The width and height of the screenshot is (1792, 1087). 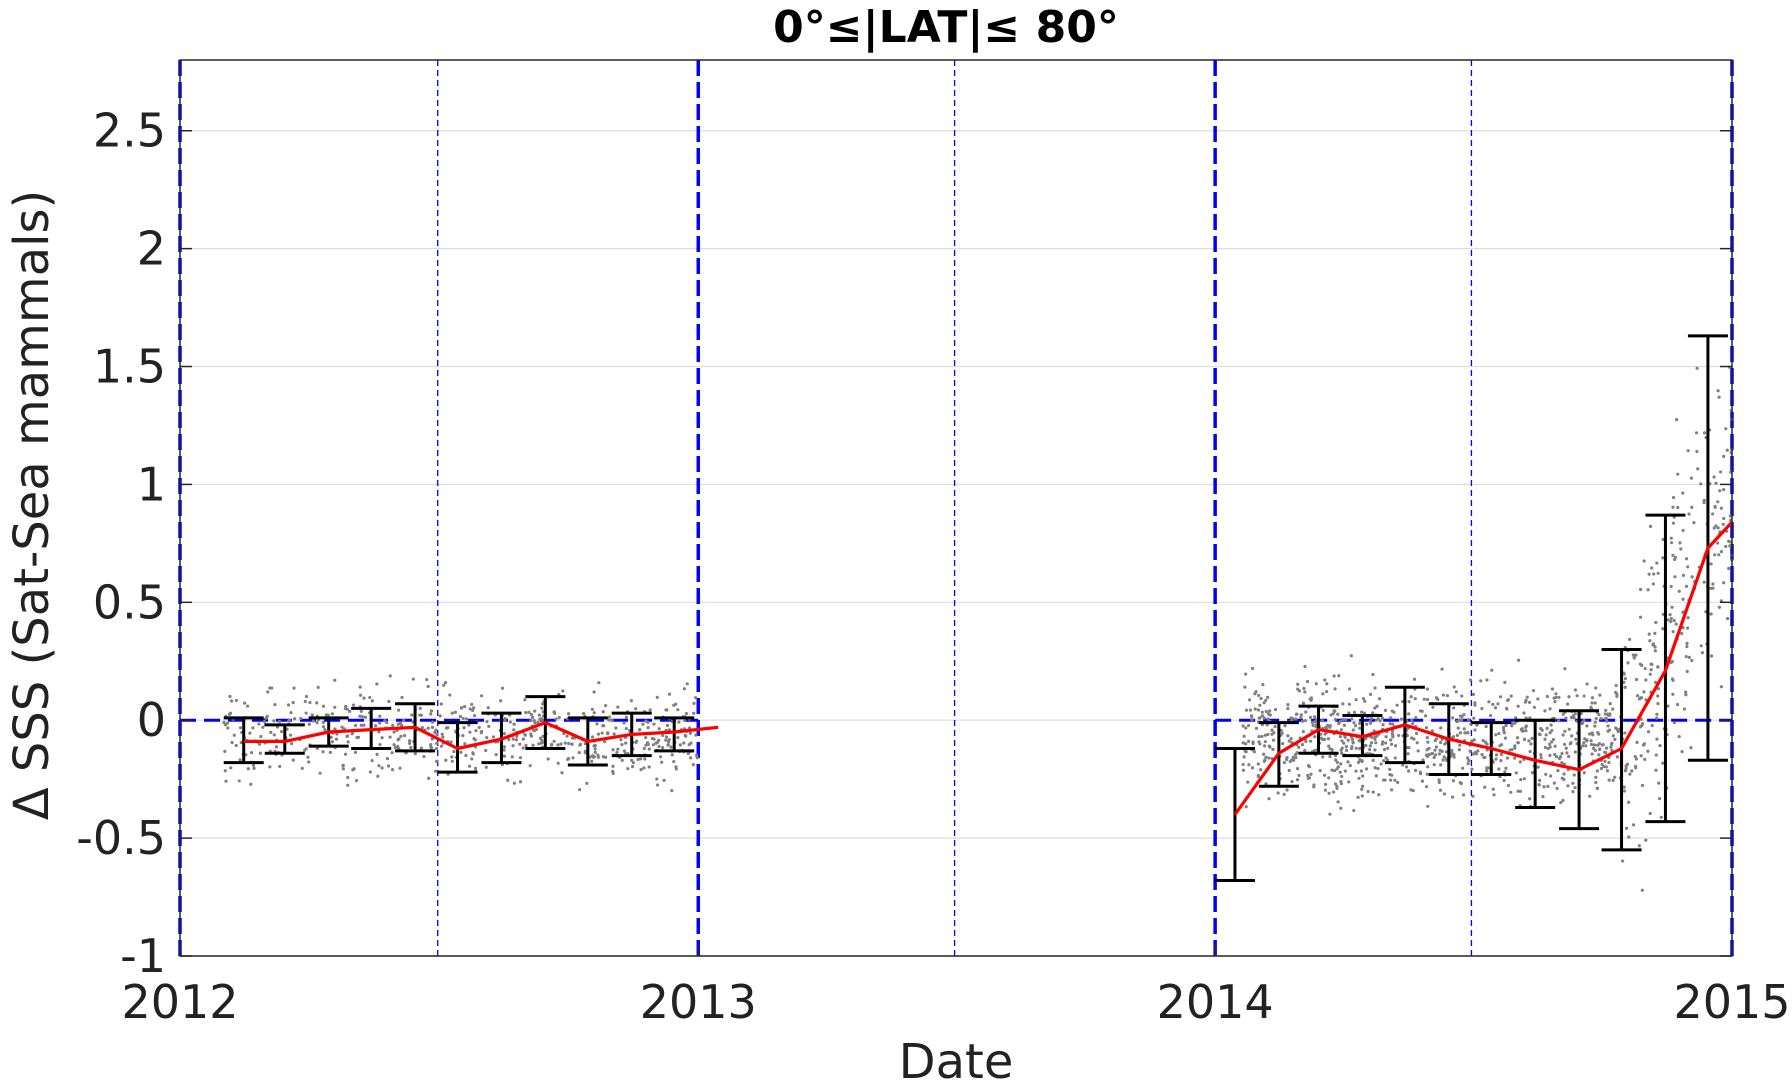 What do you see at coordinates (151, 484) in the screenshot?
I see `y-tick-label: 1` at bounding box center [151, 484].